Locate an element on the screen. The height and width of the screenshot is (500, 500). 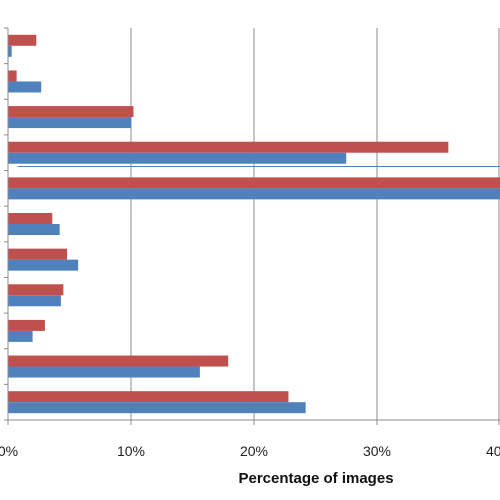
bar-series2-cat4 is located at coordinates (177, 158).